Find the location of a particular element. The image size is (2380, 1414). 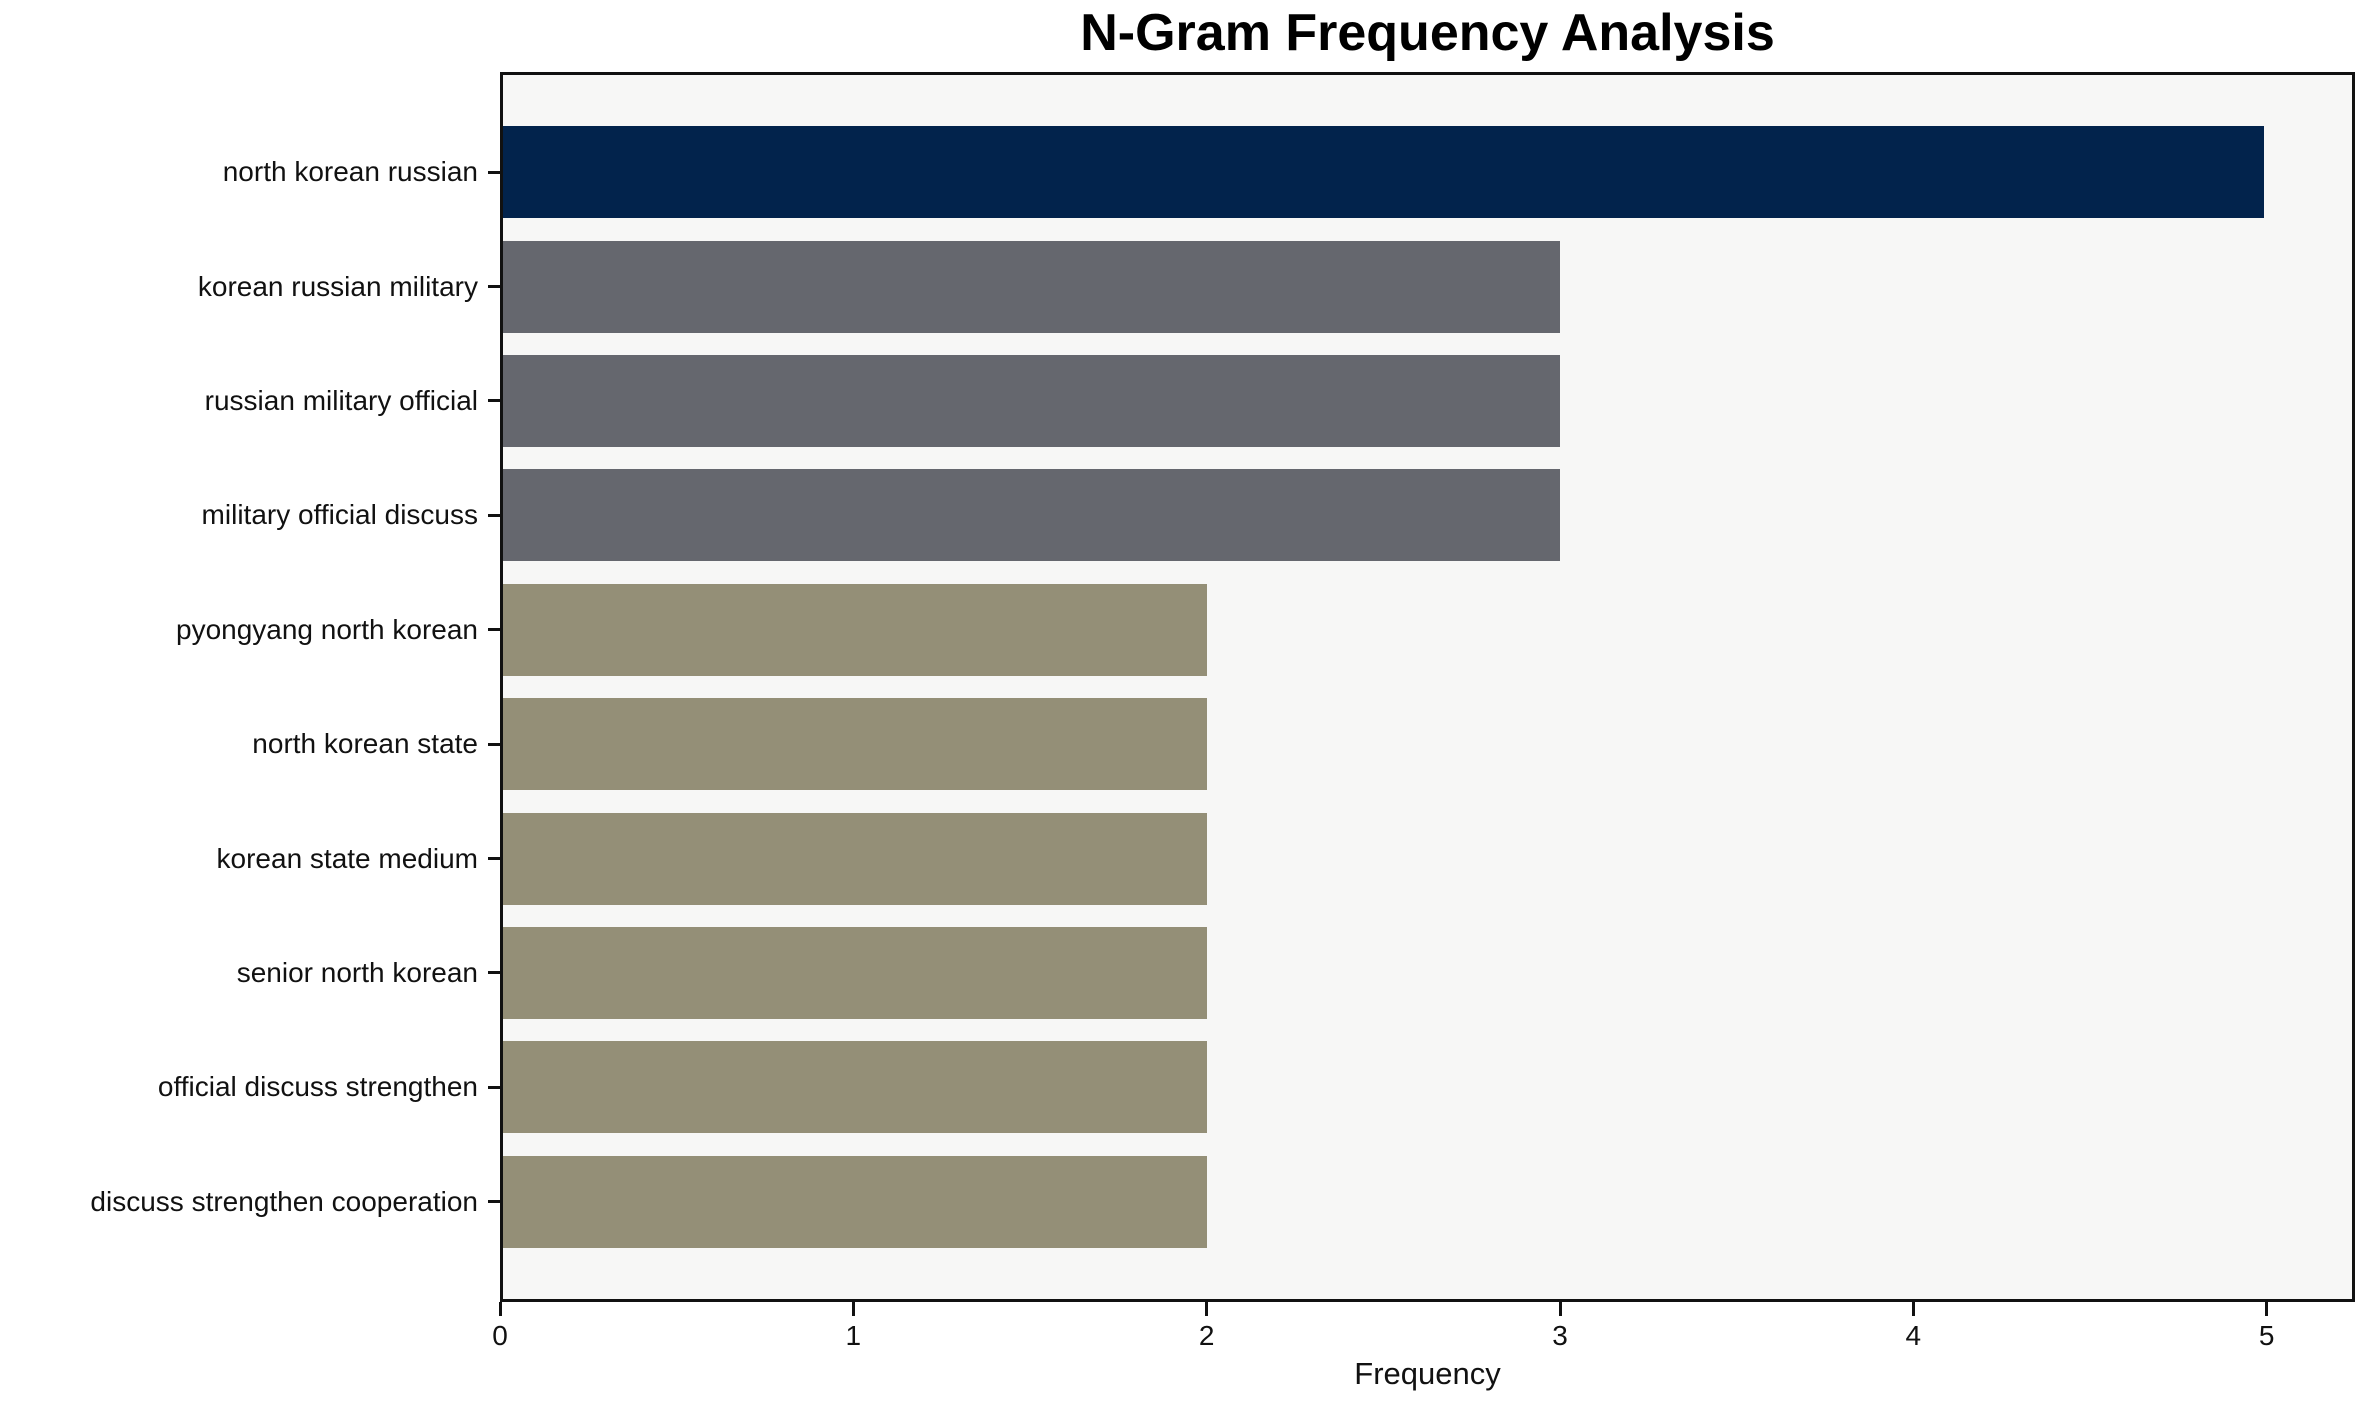

x-tick-label: 1 is located at coordinates (853, 1335).